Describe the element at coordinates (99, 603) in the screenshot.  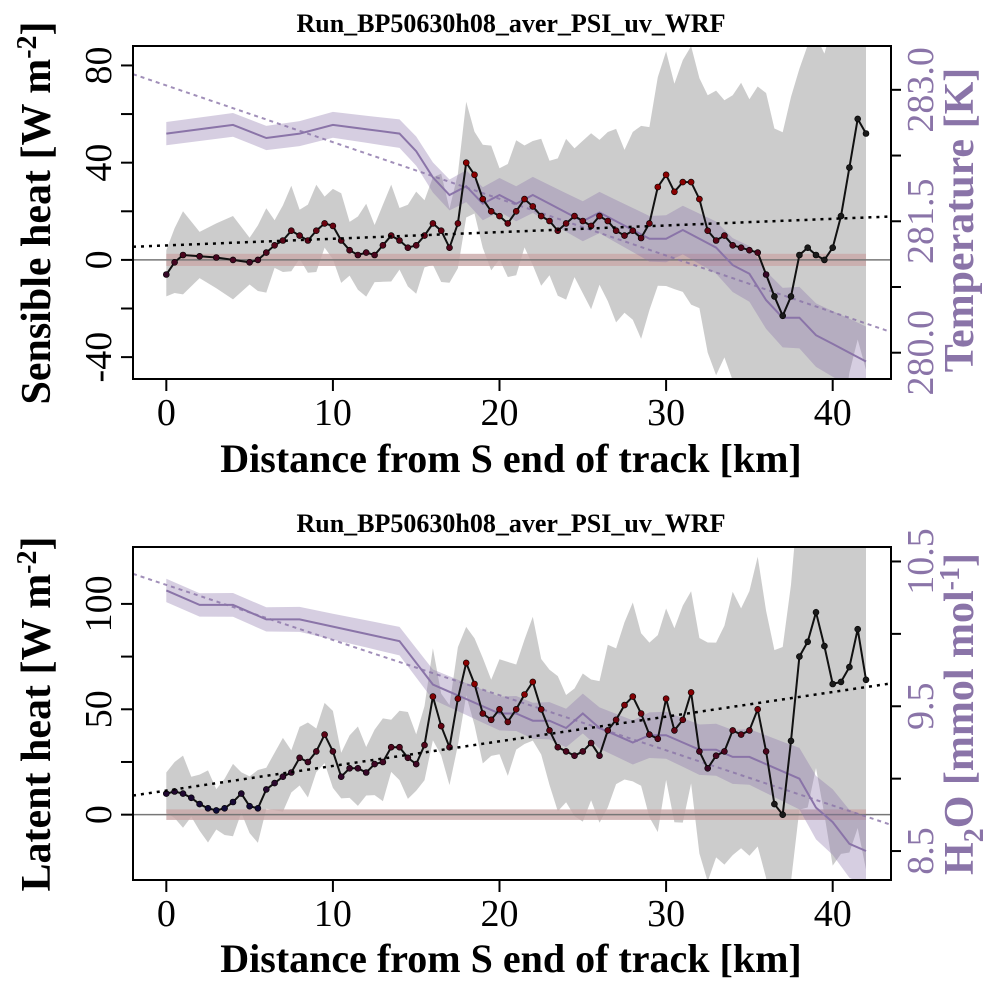
I see `left-tick-label: 100` at that location.